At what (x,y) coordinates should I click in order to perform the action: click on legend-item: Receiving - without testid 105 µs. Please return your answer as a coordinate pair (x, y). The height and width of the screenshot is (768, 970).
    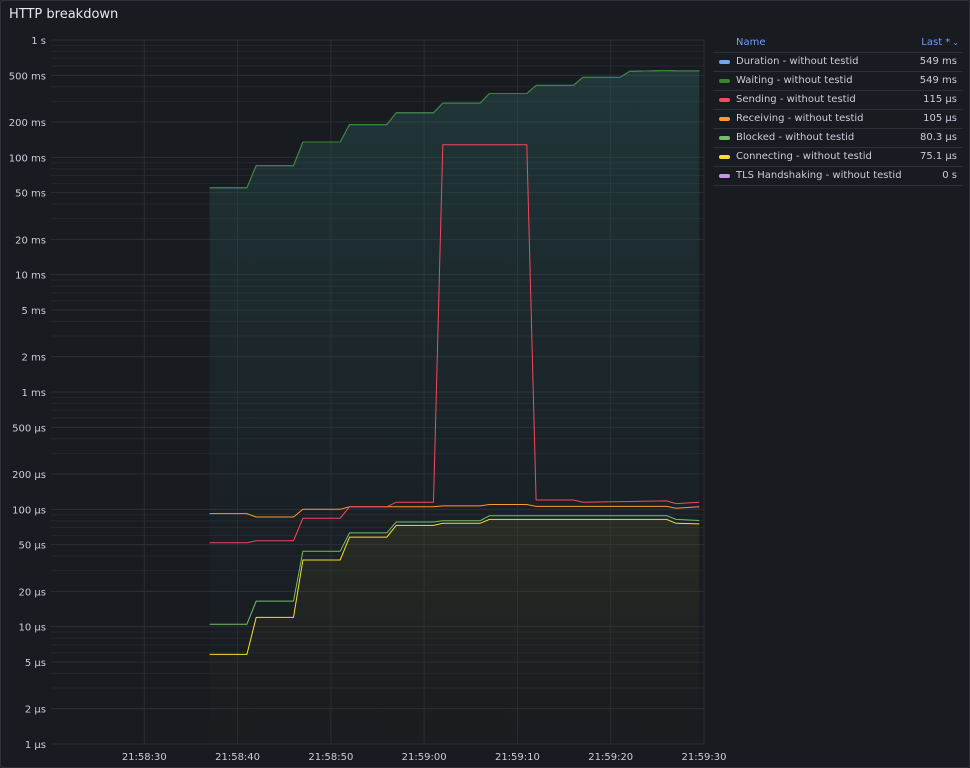
    Looking at the image, I should click on (838, 119).